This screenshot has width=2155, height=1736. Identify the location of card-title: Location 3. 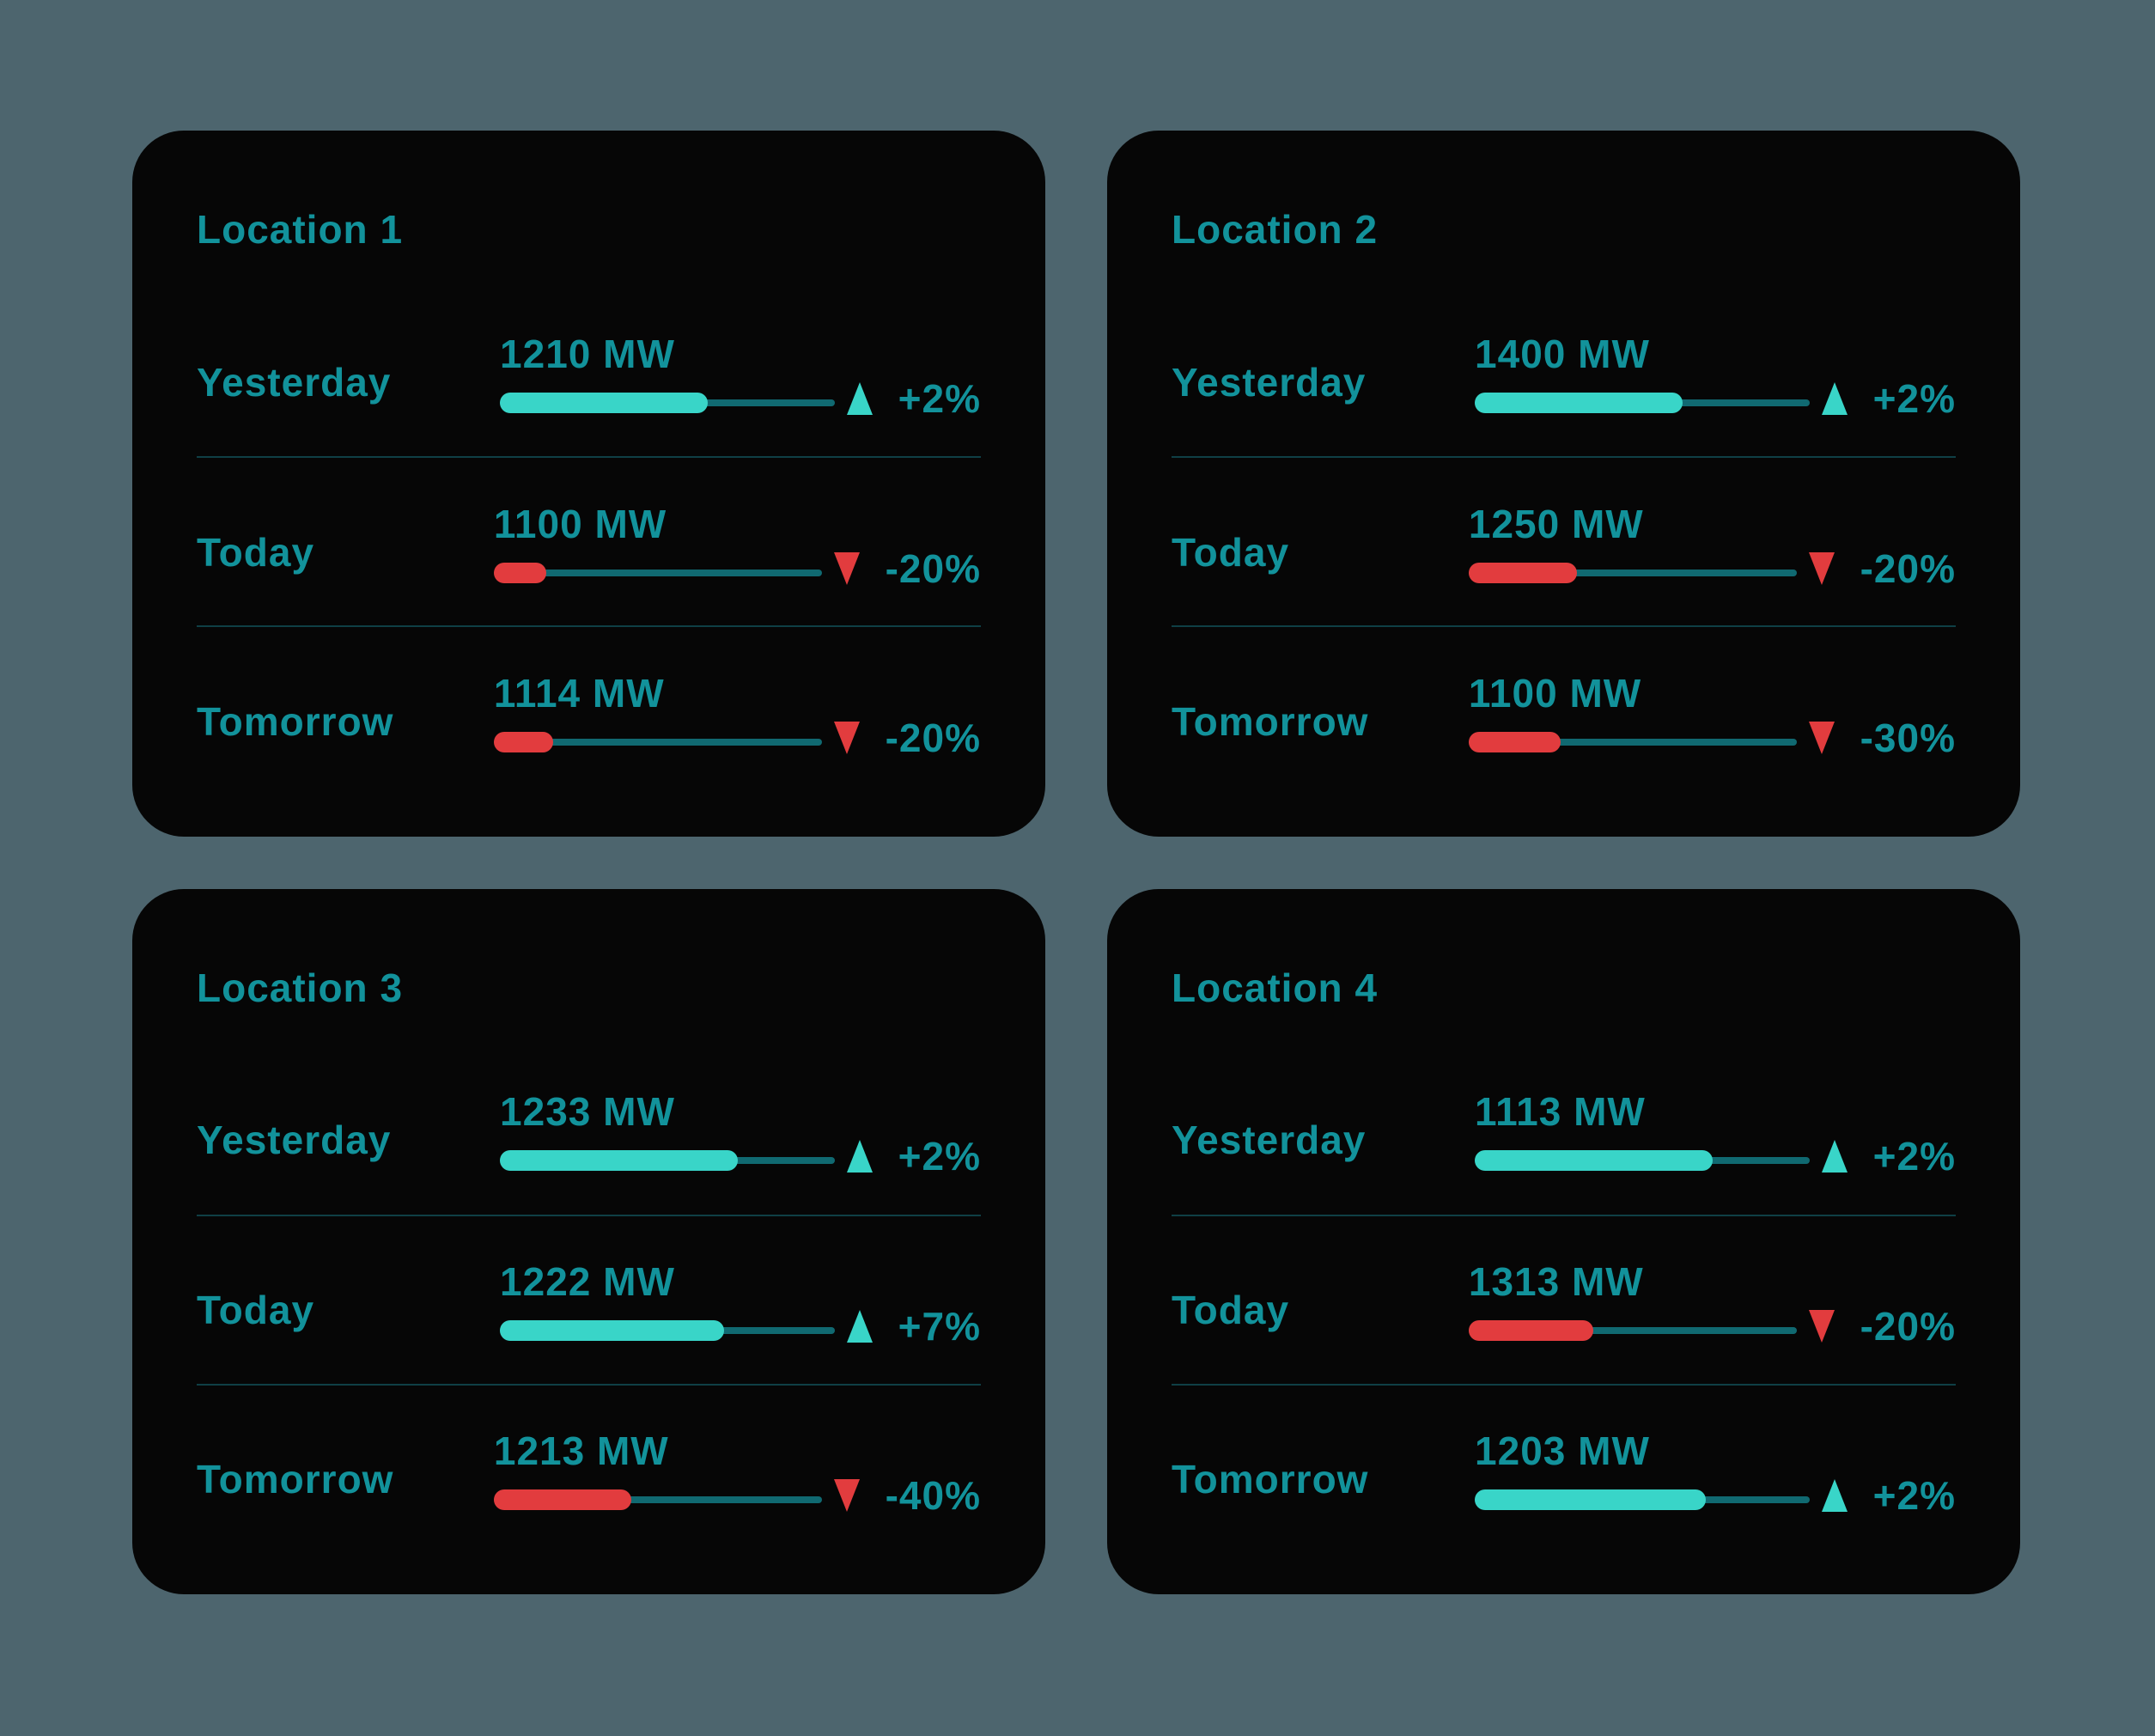
(300, 988).